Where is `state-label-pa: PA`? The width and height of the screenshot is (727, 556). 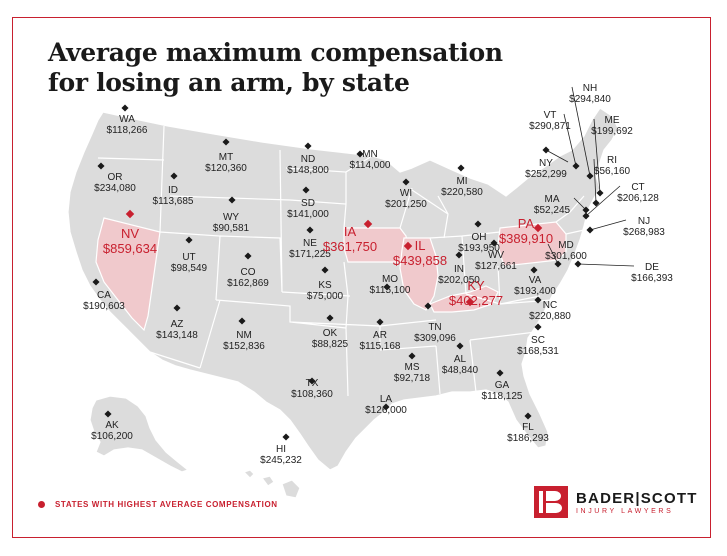
state-label-pa: PA is located at coordinates (526, 223).